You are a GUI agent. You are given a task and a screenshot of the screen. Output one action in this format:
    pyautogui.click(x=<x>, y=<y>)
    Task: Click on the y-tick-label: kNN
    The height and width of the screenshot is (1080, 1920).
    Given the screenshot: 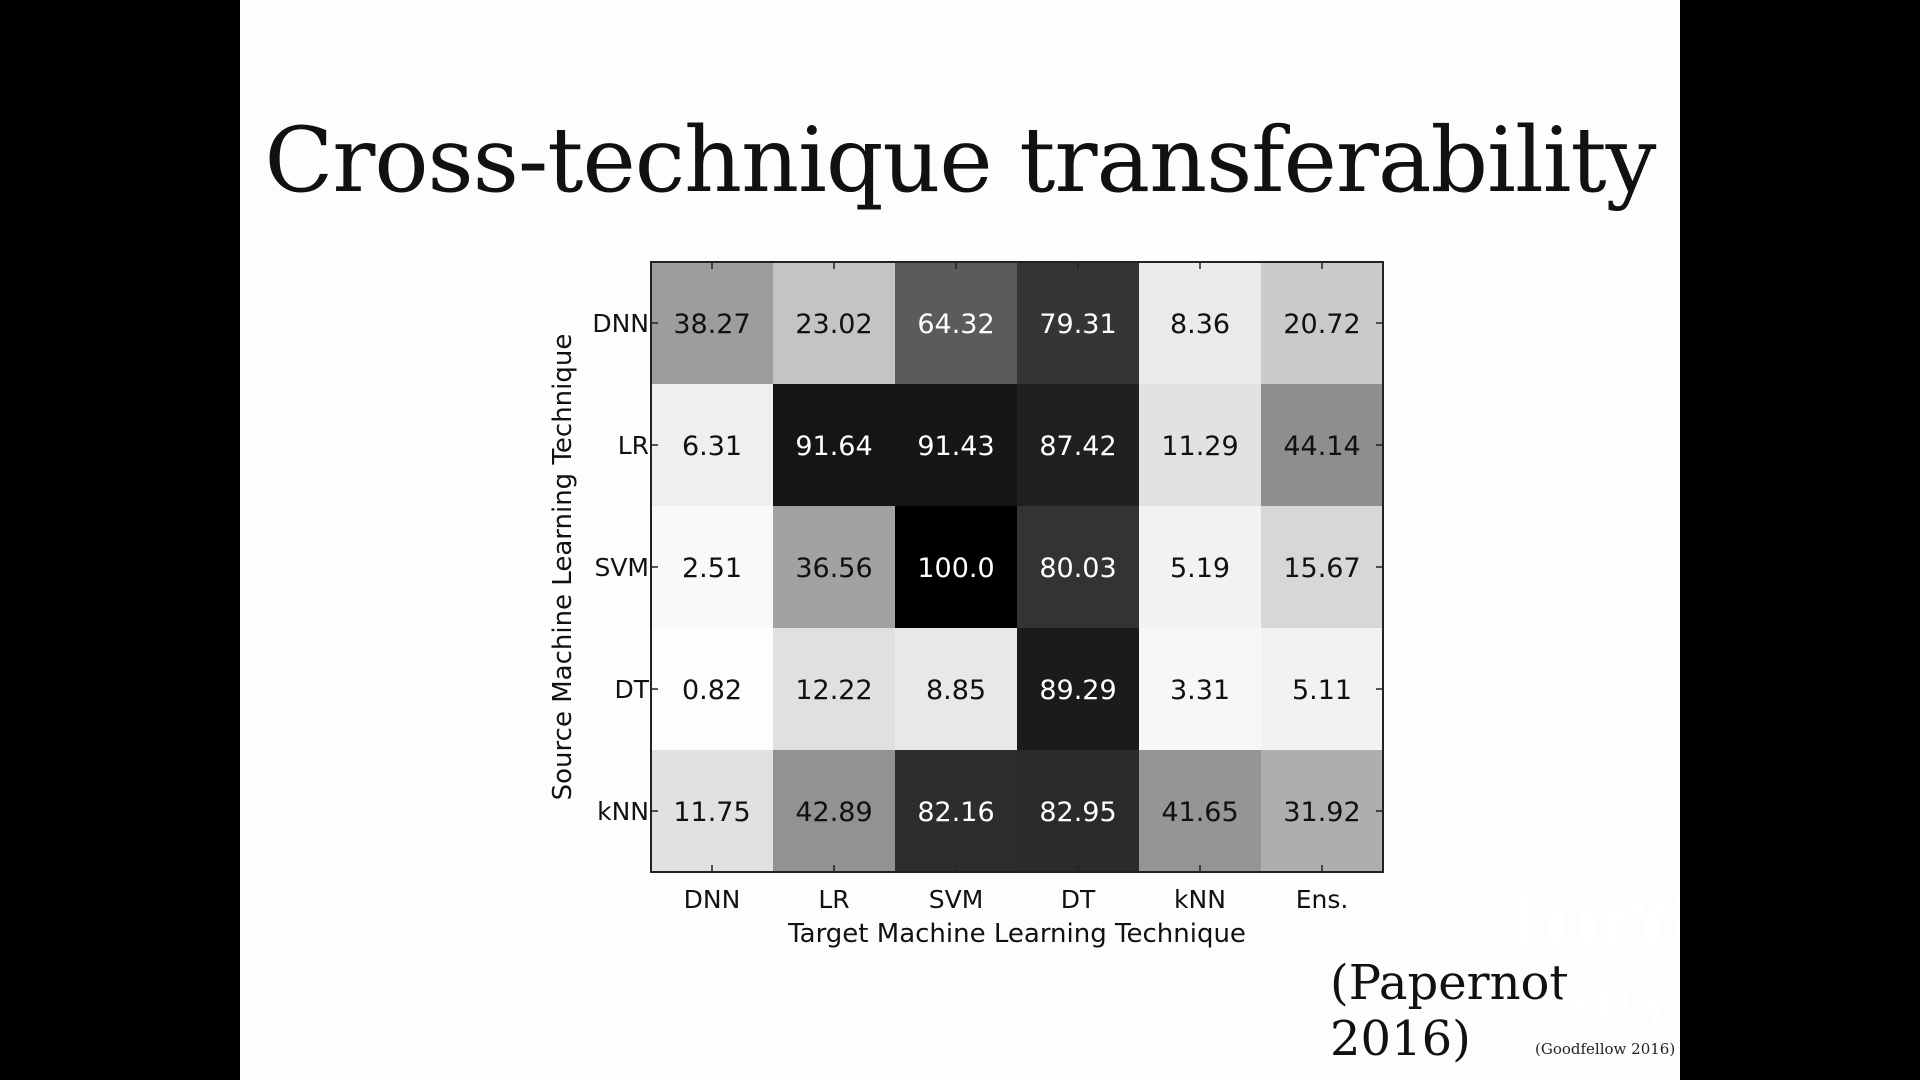 What is the action you would take?
    pyautogui.click(x=623, y=811)
    